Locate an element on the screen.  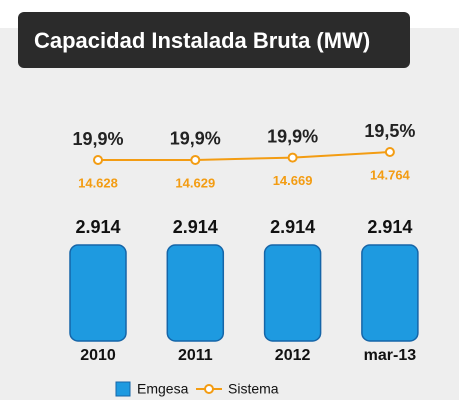
percentage-label: 19,5% is located at coordinates (389, 131).